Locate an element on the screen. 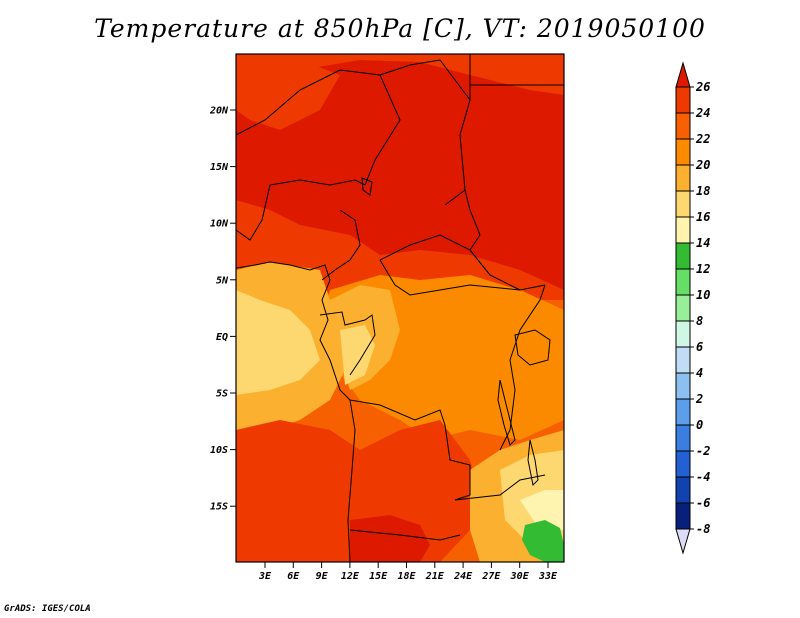  border-drc-east is located at coordinates (522, 367).